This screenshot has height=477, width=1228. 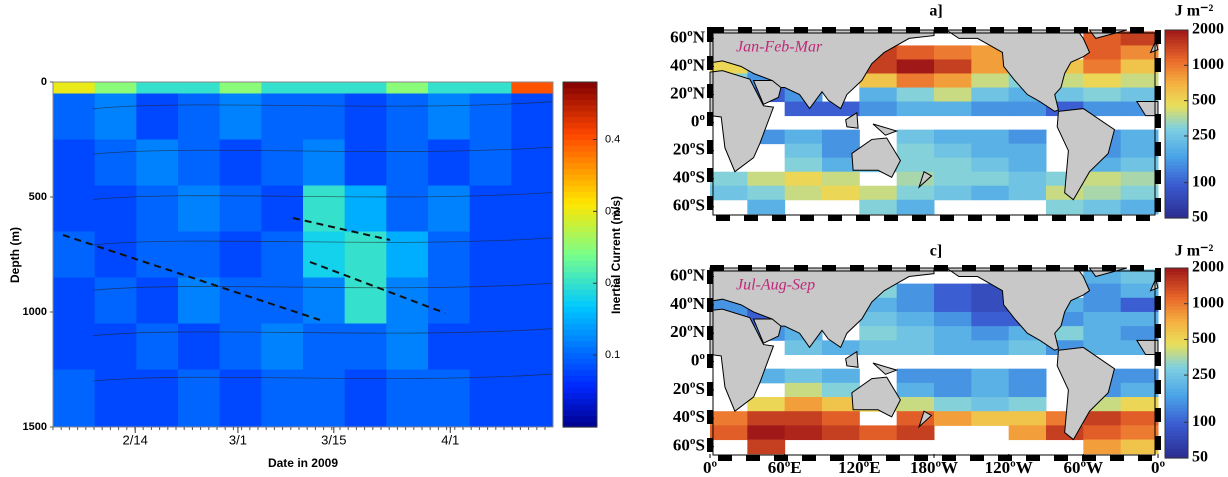 I want to click on x-tick-label: 3/15, so click(x=333, y=439).